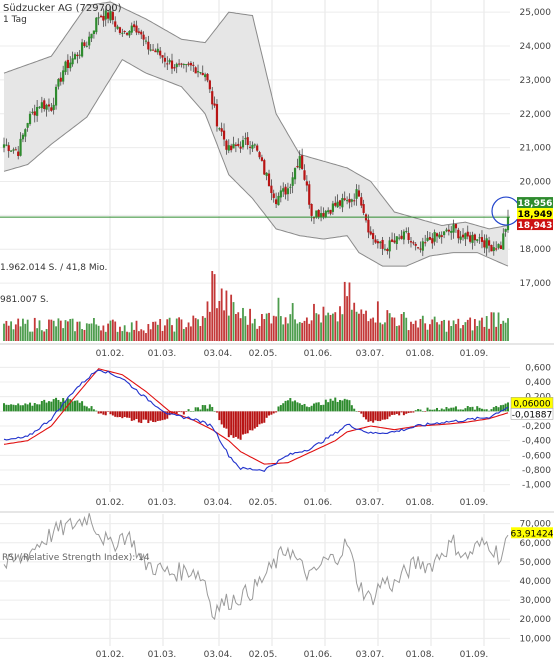 The height and width of the screenshot is (661, 554). I want to click on rsi-y-tick-label: 70,000, so click(536, 525).